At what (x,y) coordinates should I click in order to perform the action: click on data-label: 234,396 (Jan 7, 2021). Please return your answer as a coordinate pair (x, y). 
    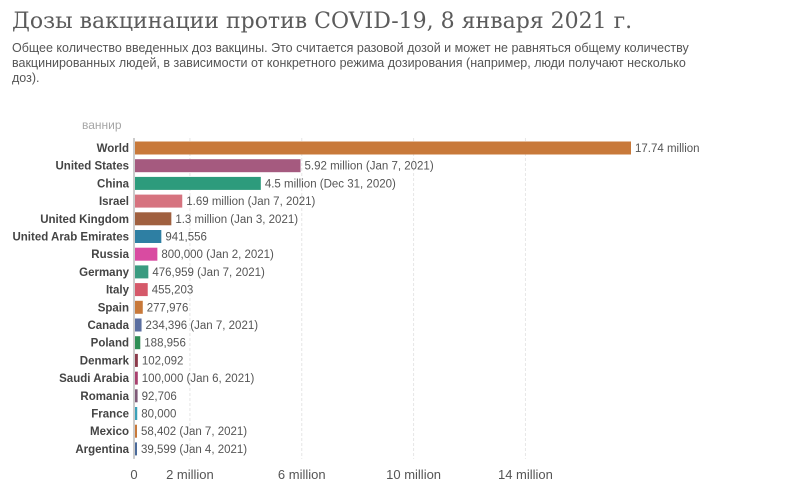
    Looking at the image, I should click on (202, 326).